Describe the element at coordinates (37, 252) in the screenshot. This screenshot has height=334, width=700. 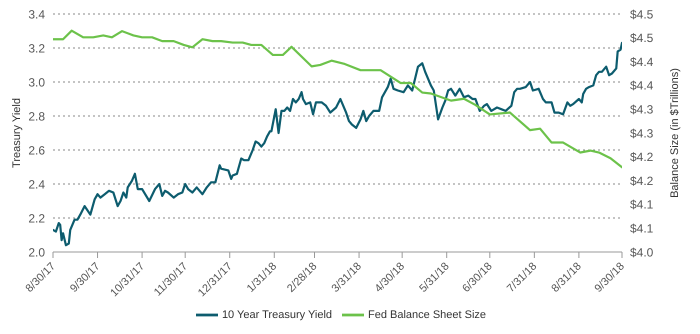
I see `y-tick-label: 2.0` at that location.